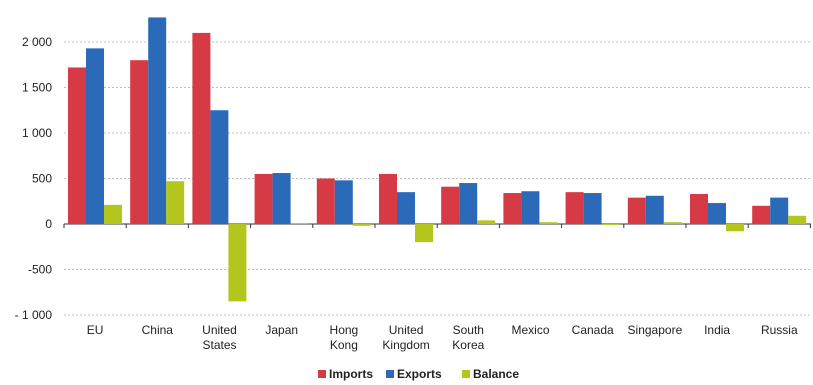 The height and width of the screenshot is (385, 813). Describe the element at coordinates (322, 374) in the screenshot. I see `legend-swatch-imports` at that location.